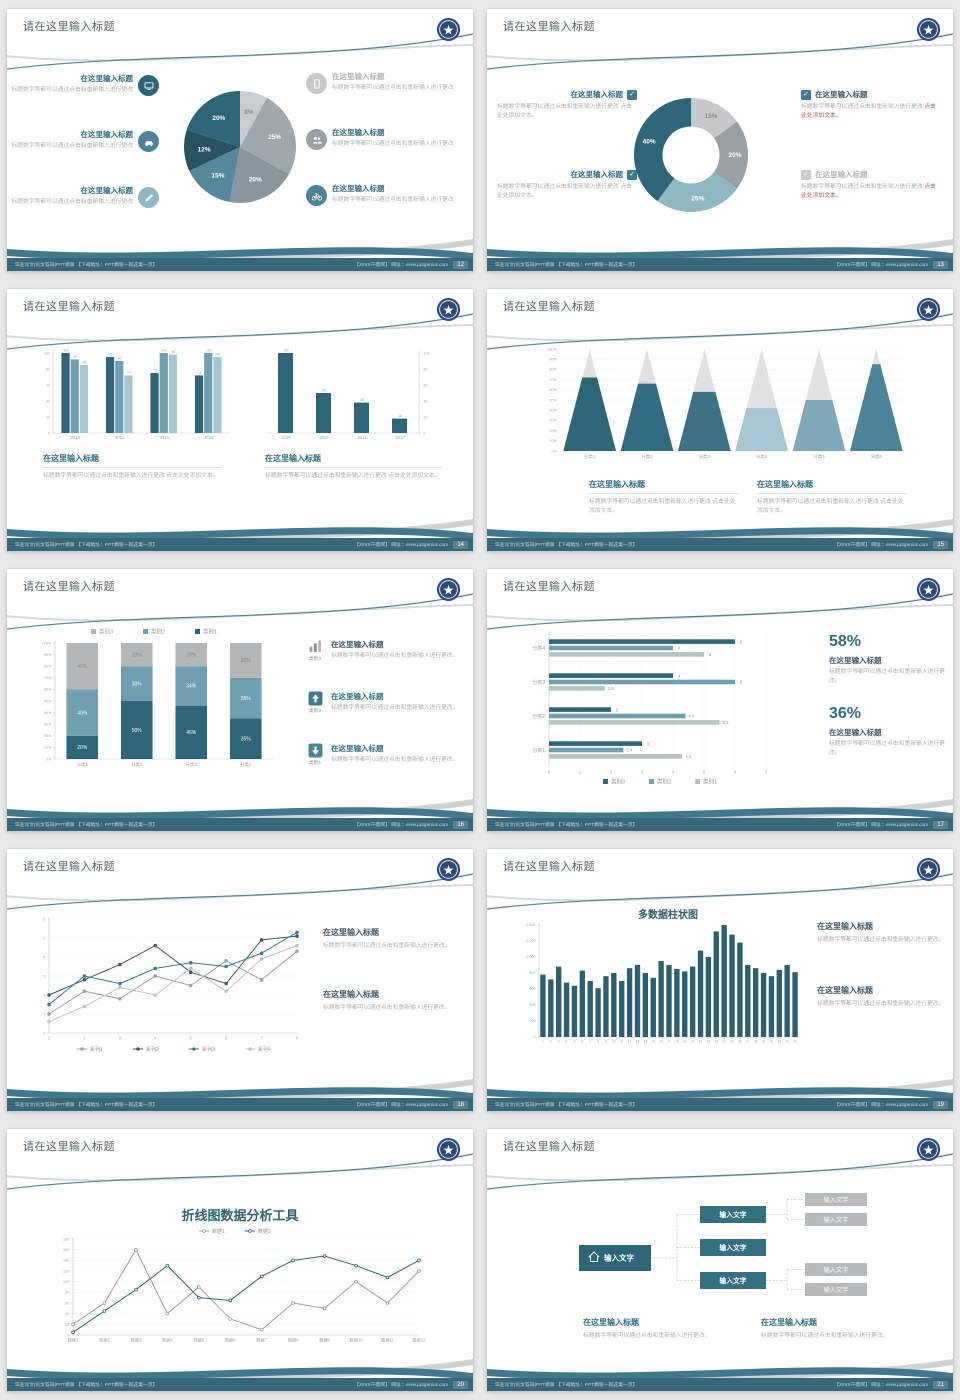 The height and width of the screenshot is (1400, 960). What do you see at coordinates (642, 772) in the screenshot?
I see `svg-text: 3` at bounding box center [642, 772].